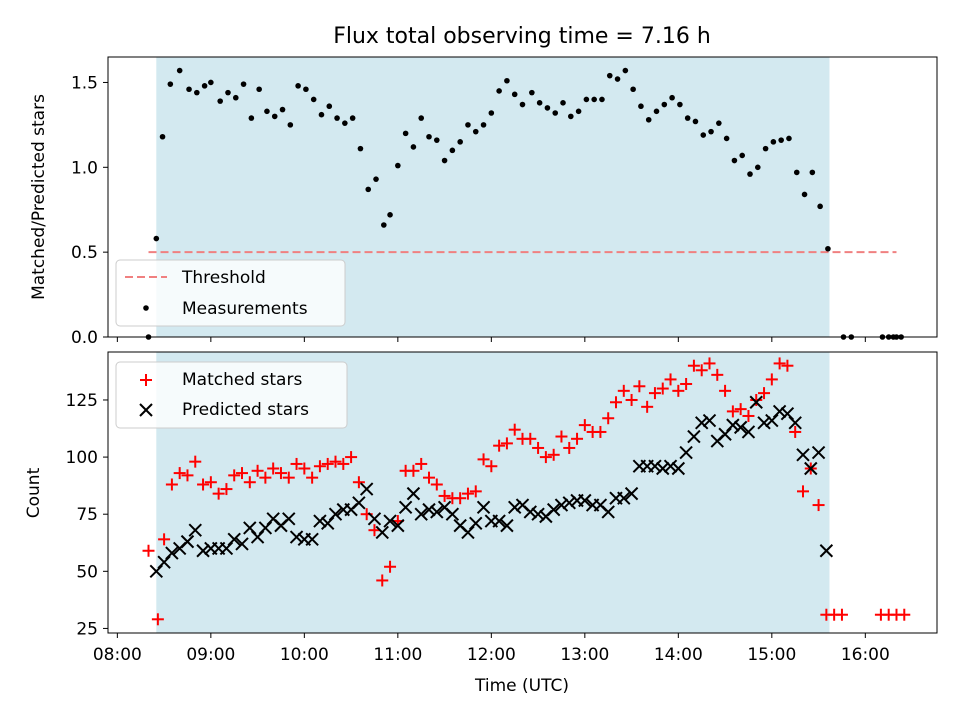  What do you see at coordinates (146, 308) in the screenshot?
I see `measurements-legend-marker` at bounding box center [146, 308].